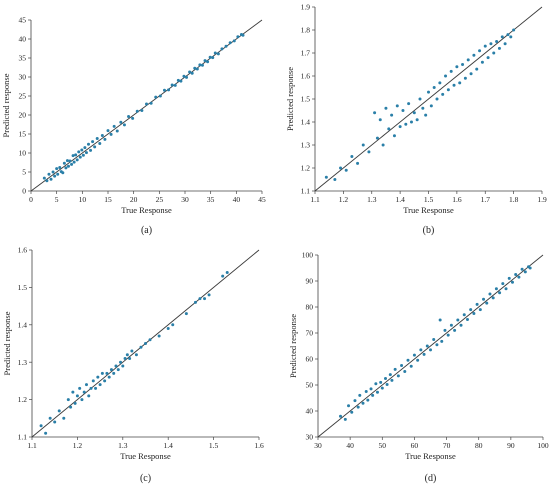  Describe the element at coordinates (23, 39) in the screenshot. I see `y-tick-label: 40` at that location.